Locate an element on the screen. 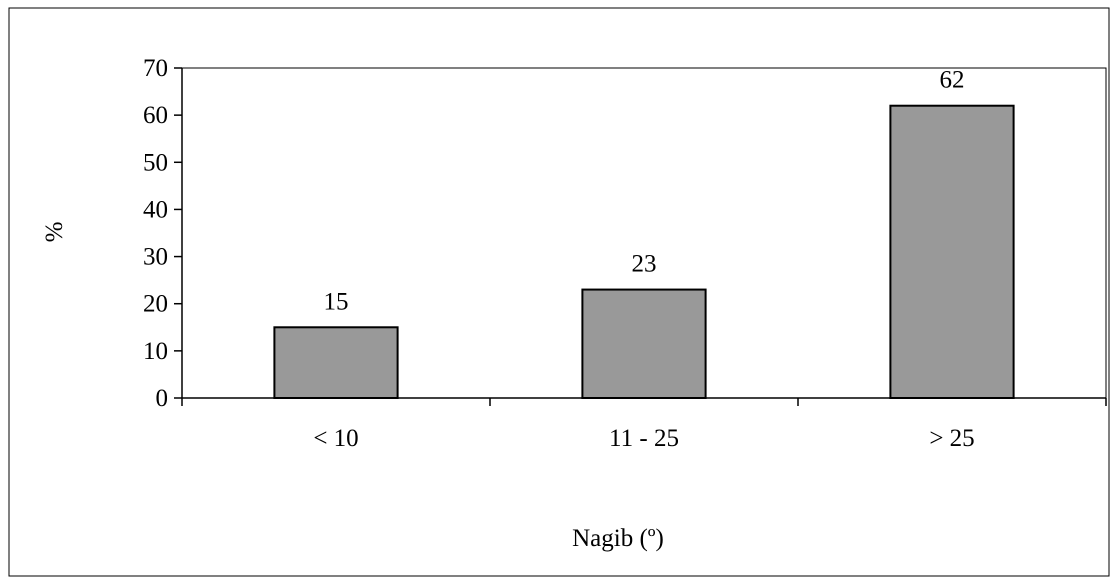  y-tick-label: 70 is located at coordinates (155, 68).